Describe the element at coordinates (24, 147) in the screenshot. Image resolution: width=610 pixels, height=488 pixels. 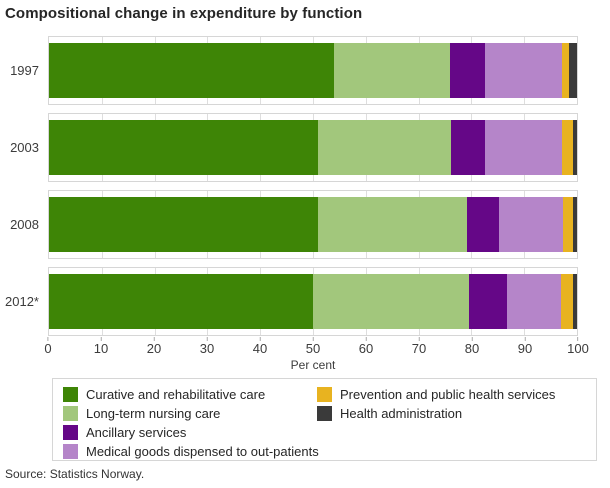
I see `y-axis-label: 2003` at that location.